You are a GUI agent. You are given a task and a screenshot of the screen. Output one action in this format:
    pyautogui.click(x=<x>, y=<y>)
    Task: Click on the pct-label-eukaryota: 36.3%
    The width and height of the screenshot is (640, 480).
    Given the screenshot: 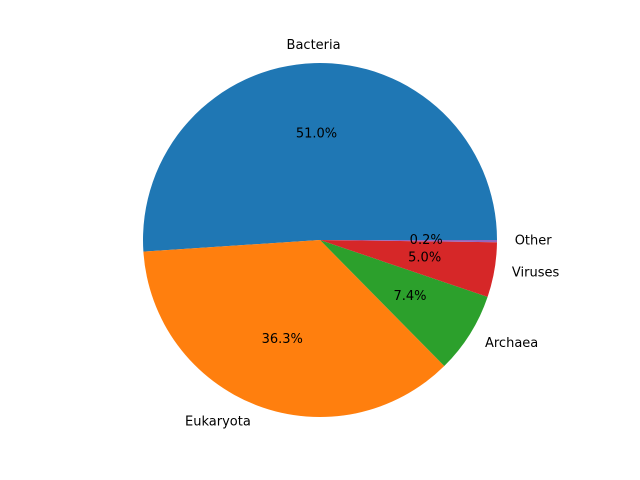 What is the action you would take?
    pyautogui.click(x=282, y=339)
    